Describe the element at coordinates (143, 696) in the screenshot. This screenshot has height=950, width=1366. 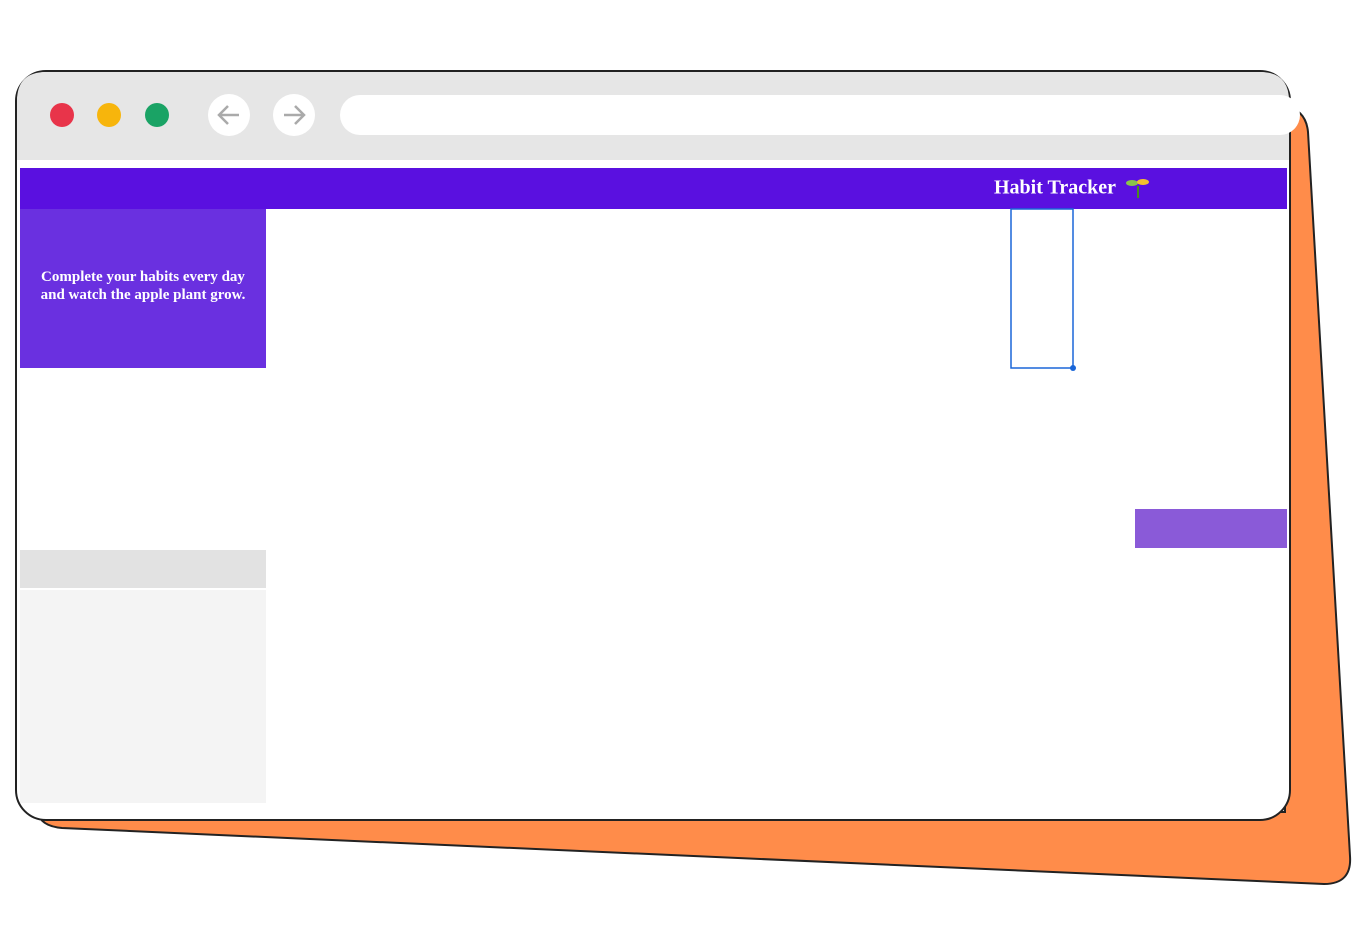
I see `habits-column` at that location.